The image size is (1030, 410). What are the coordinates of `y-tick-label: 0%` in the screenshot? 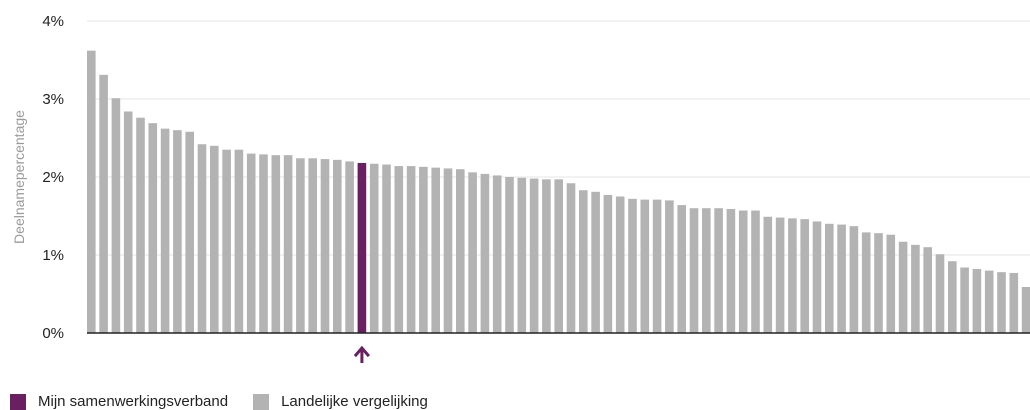 It's located at (53, 333).